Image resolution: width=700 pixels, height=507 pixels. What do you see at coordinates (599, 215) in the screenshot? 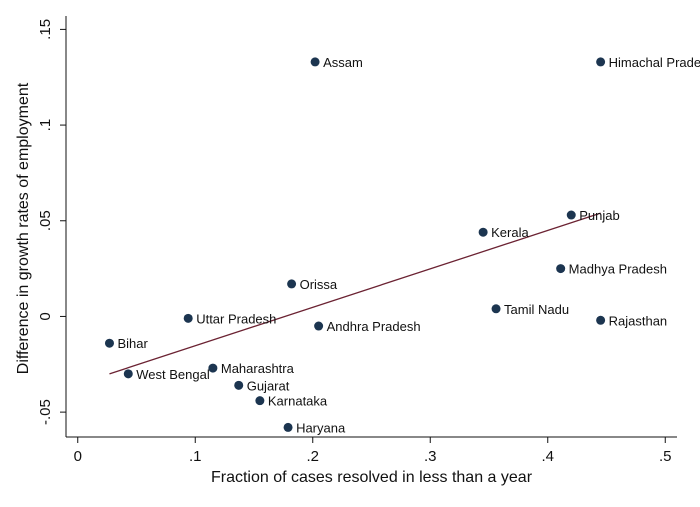
I see `data-point-label: Punjab` at bounding box center [599, 215].